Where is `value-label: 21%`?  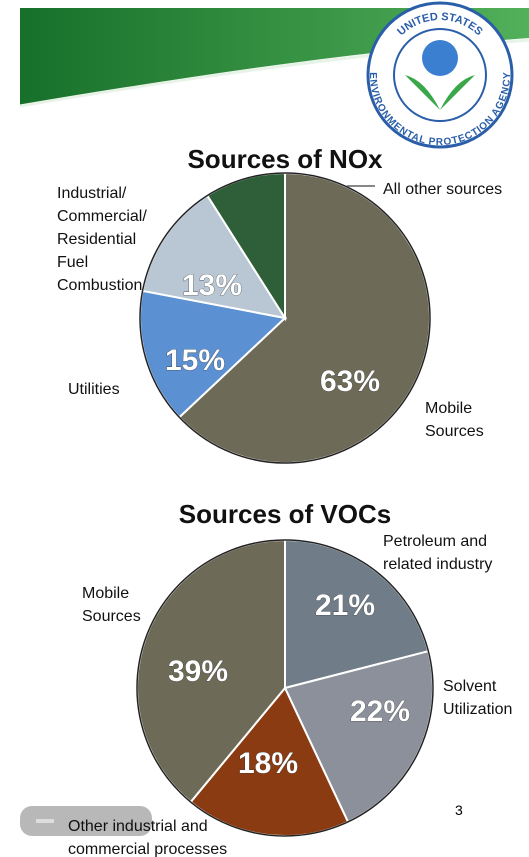 value-label: 21% is located at coordinates (345, 605).